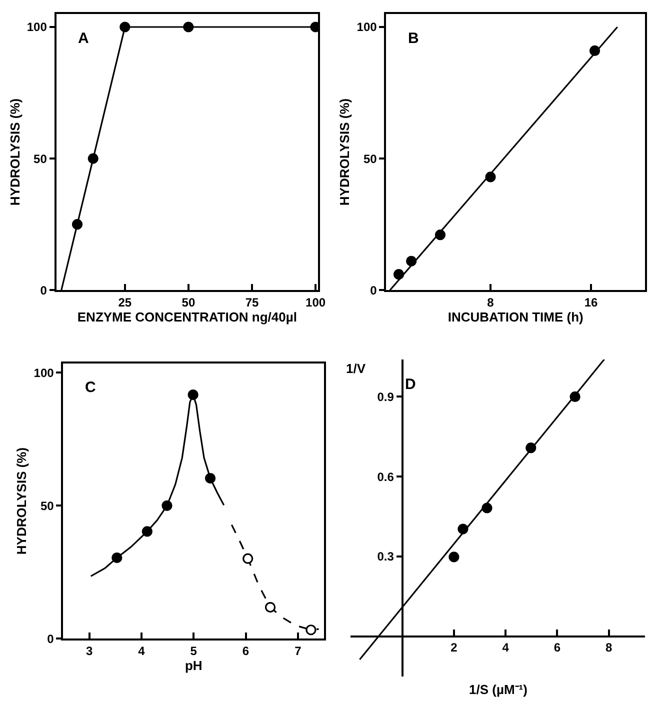 The image size is (656, 711). Describe the element at coordinates (252, 303) in the screenshot. I see `x-tick-label: 75` at that location.